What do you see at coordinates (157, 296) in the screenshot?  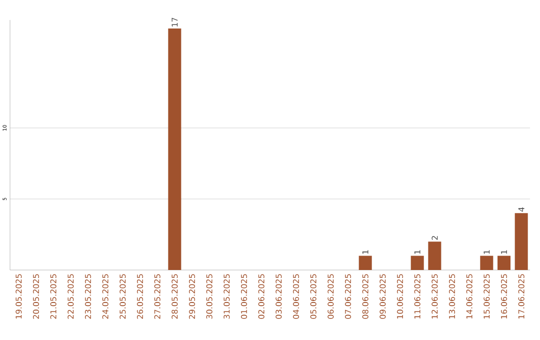 I see `x-tick-label: 27.05.2025` at bounding box center [157, 296].